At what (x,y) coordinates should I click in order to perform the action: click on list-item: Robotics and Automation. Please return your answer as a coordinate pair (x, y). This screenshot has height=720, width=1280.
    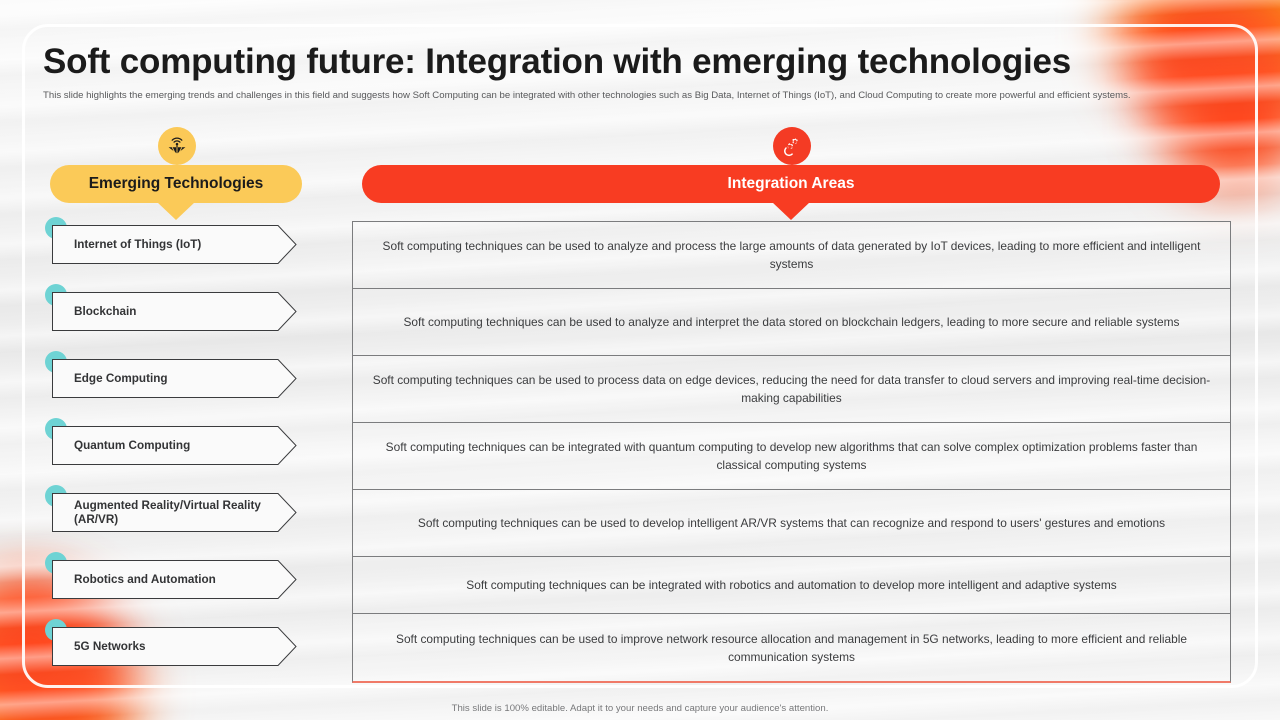
    Looking at the image, I should click on (174, 575).